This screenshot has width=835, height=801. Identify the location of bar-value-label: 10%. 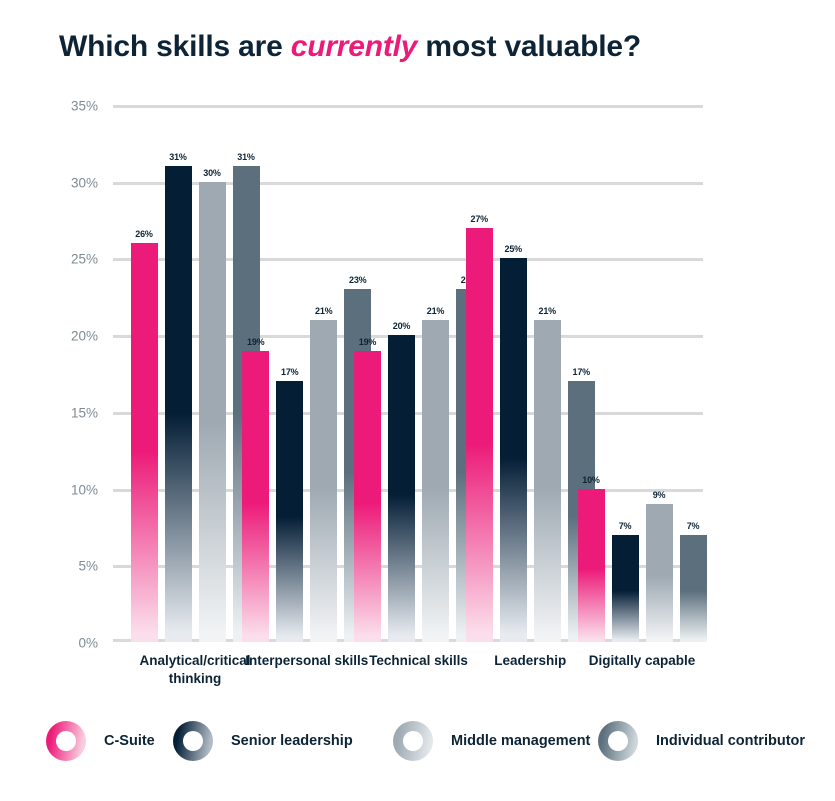
(591, 479).